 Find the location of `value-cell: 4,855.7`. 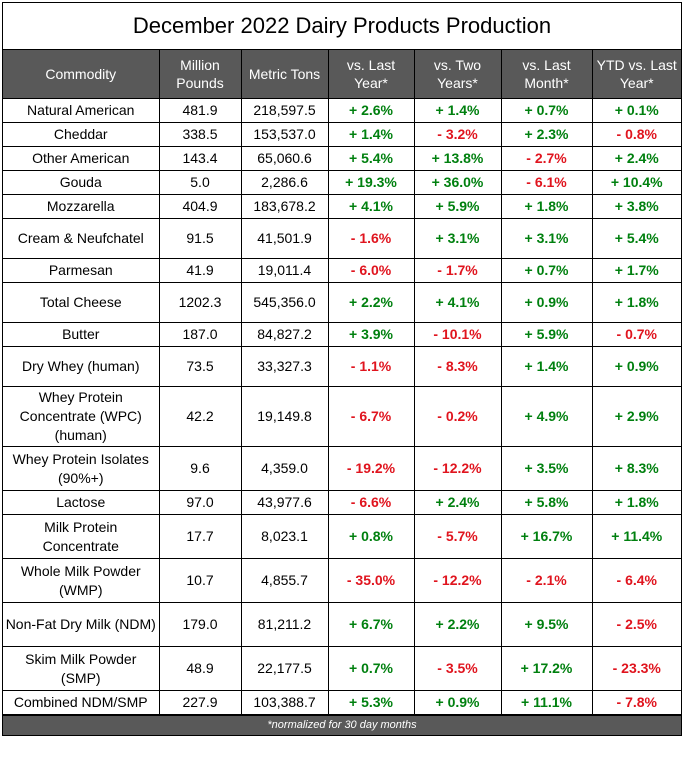

value-cell: 4,855.7 is located at coordinates (284, 580).